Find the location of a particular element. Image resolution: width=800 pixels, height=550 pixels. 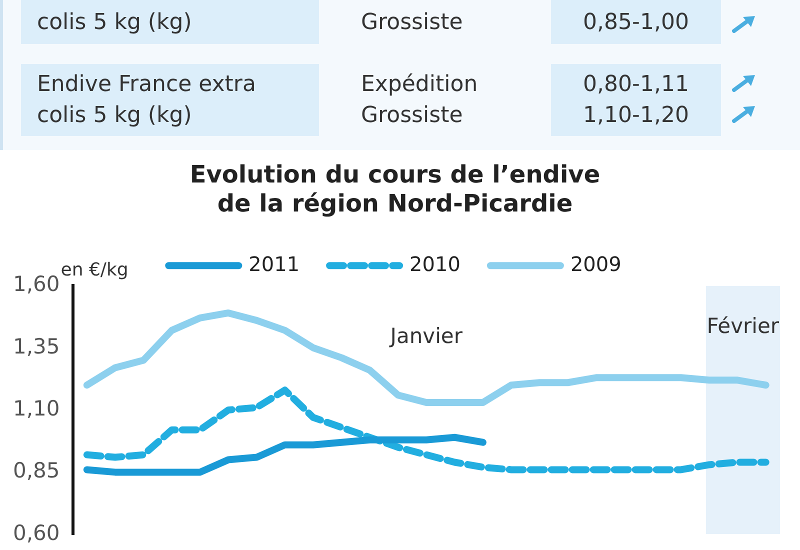

y-tick-label: 1,35 is located at coordinates (36, 346).